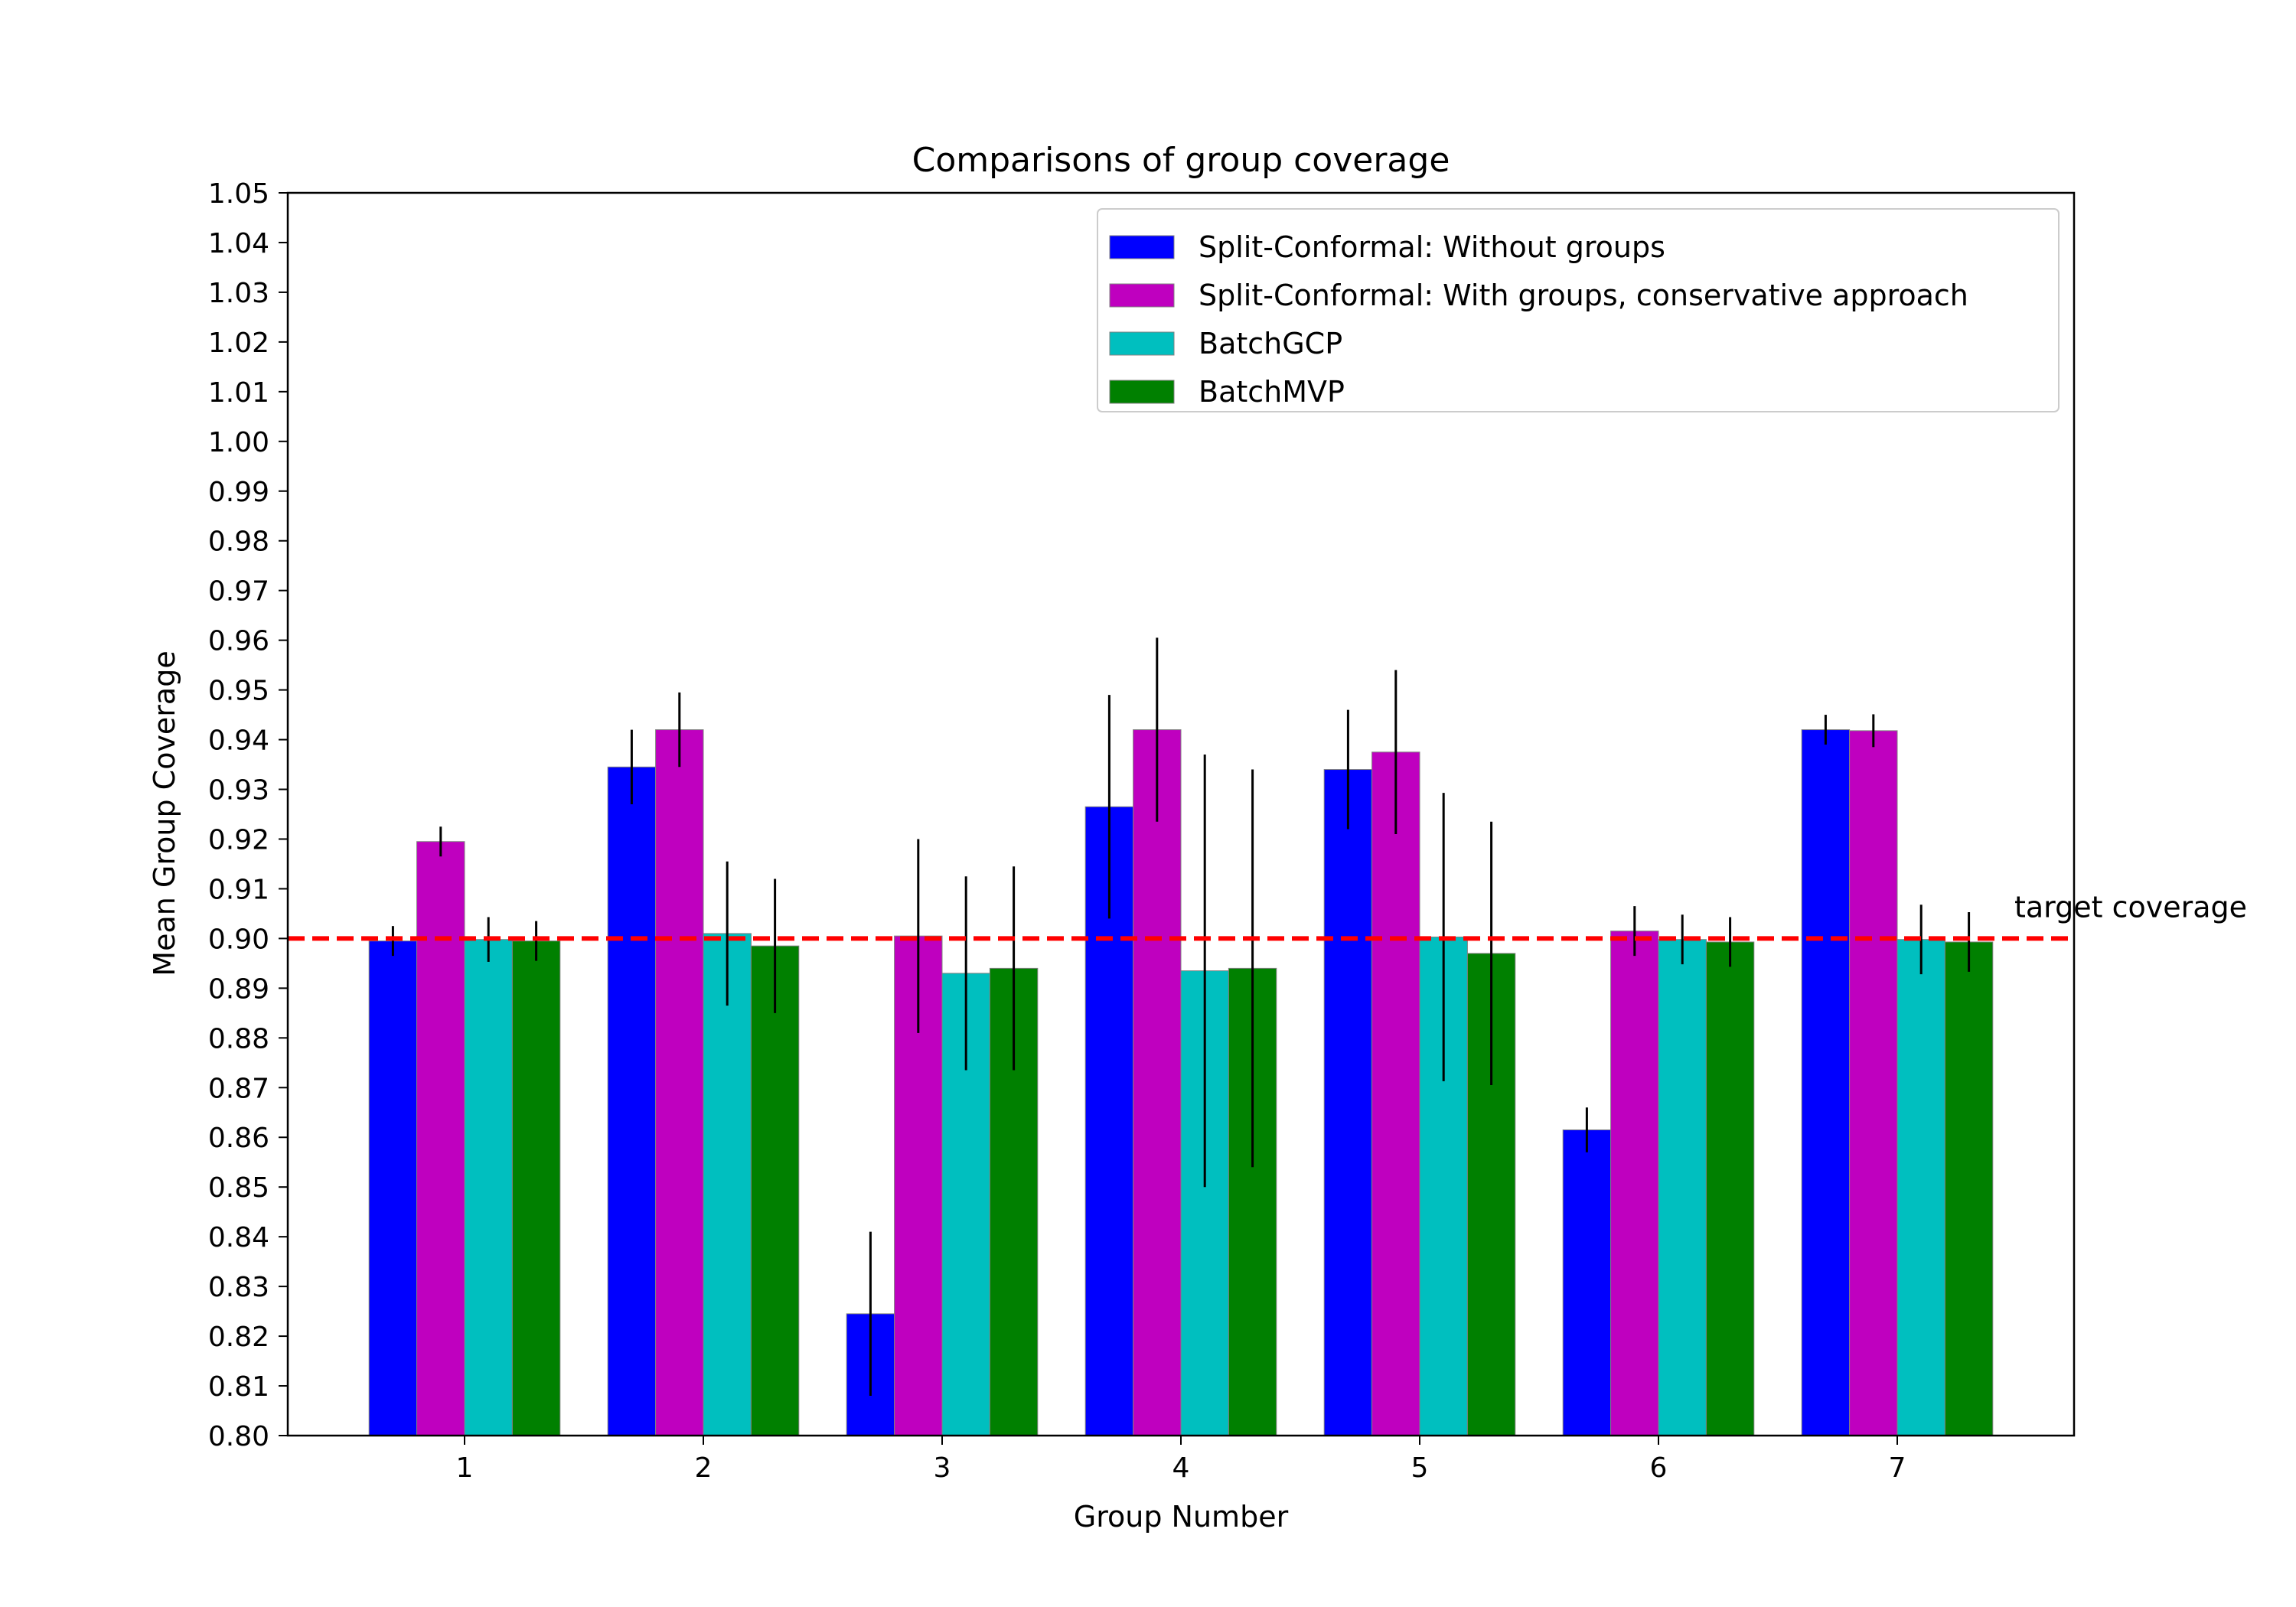 This screenshot has width=2296, height=1607. What do you see at coordinates (238, 1138) in the screenshot?
I see `y-tick-label: 0.86` at bounding box center [238, 1138].